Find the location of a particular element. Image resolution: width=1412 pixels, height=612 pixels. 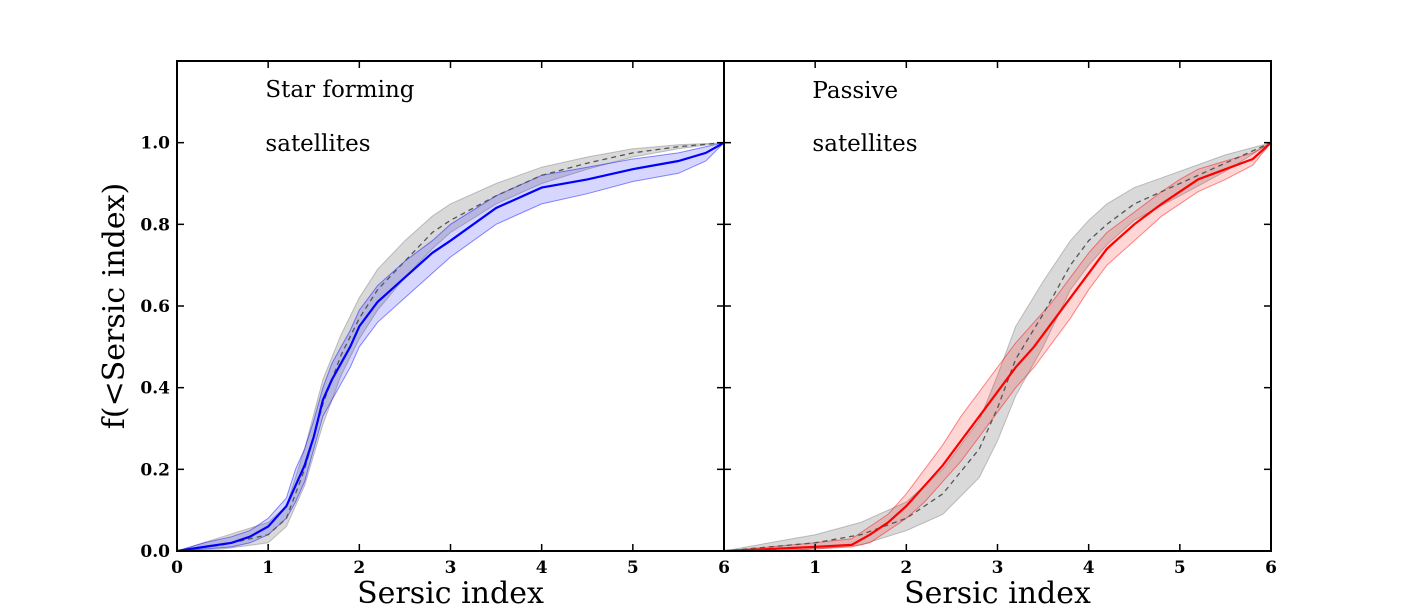

right-annotation-line: satellites is located at coordinates (864, 144).